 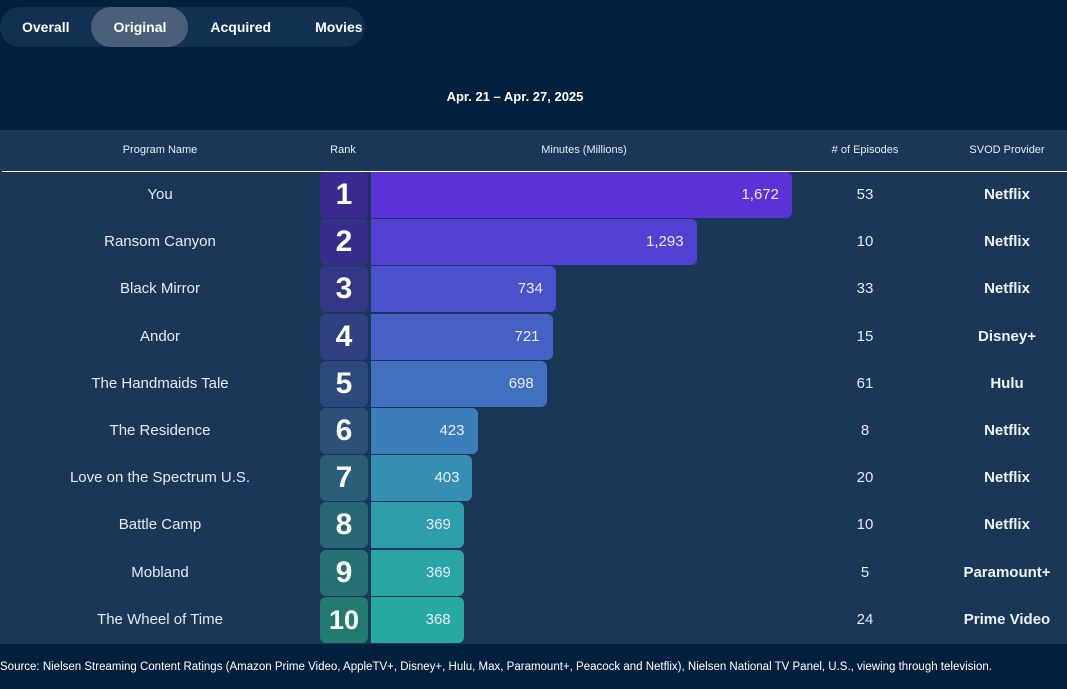 I want to click on program-name: You, so click(x=160, y=194).